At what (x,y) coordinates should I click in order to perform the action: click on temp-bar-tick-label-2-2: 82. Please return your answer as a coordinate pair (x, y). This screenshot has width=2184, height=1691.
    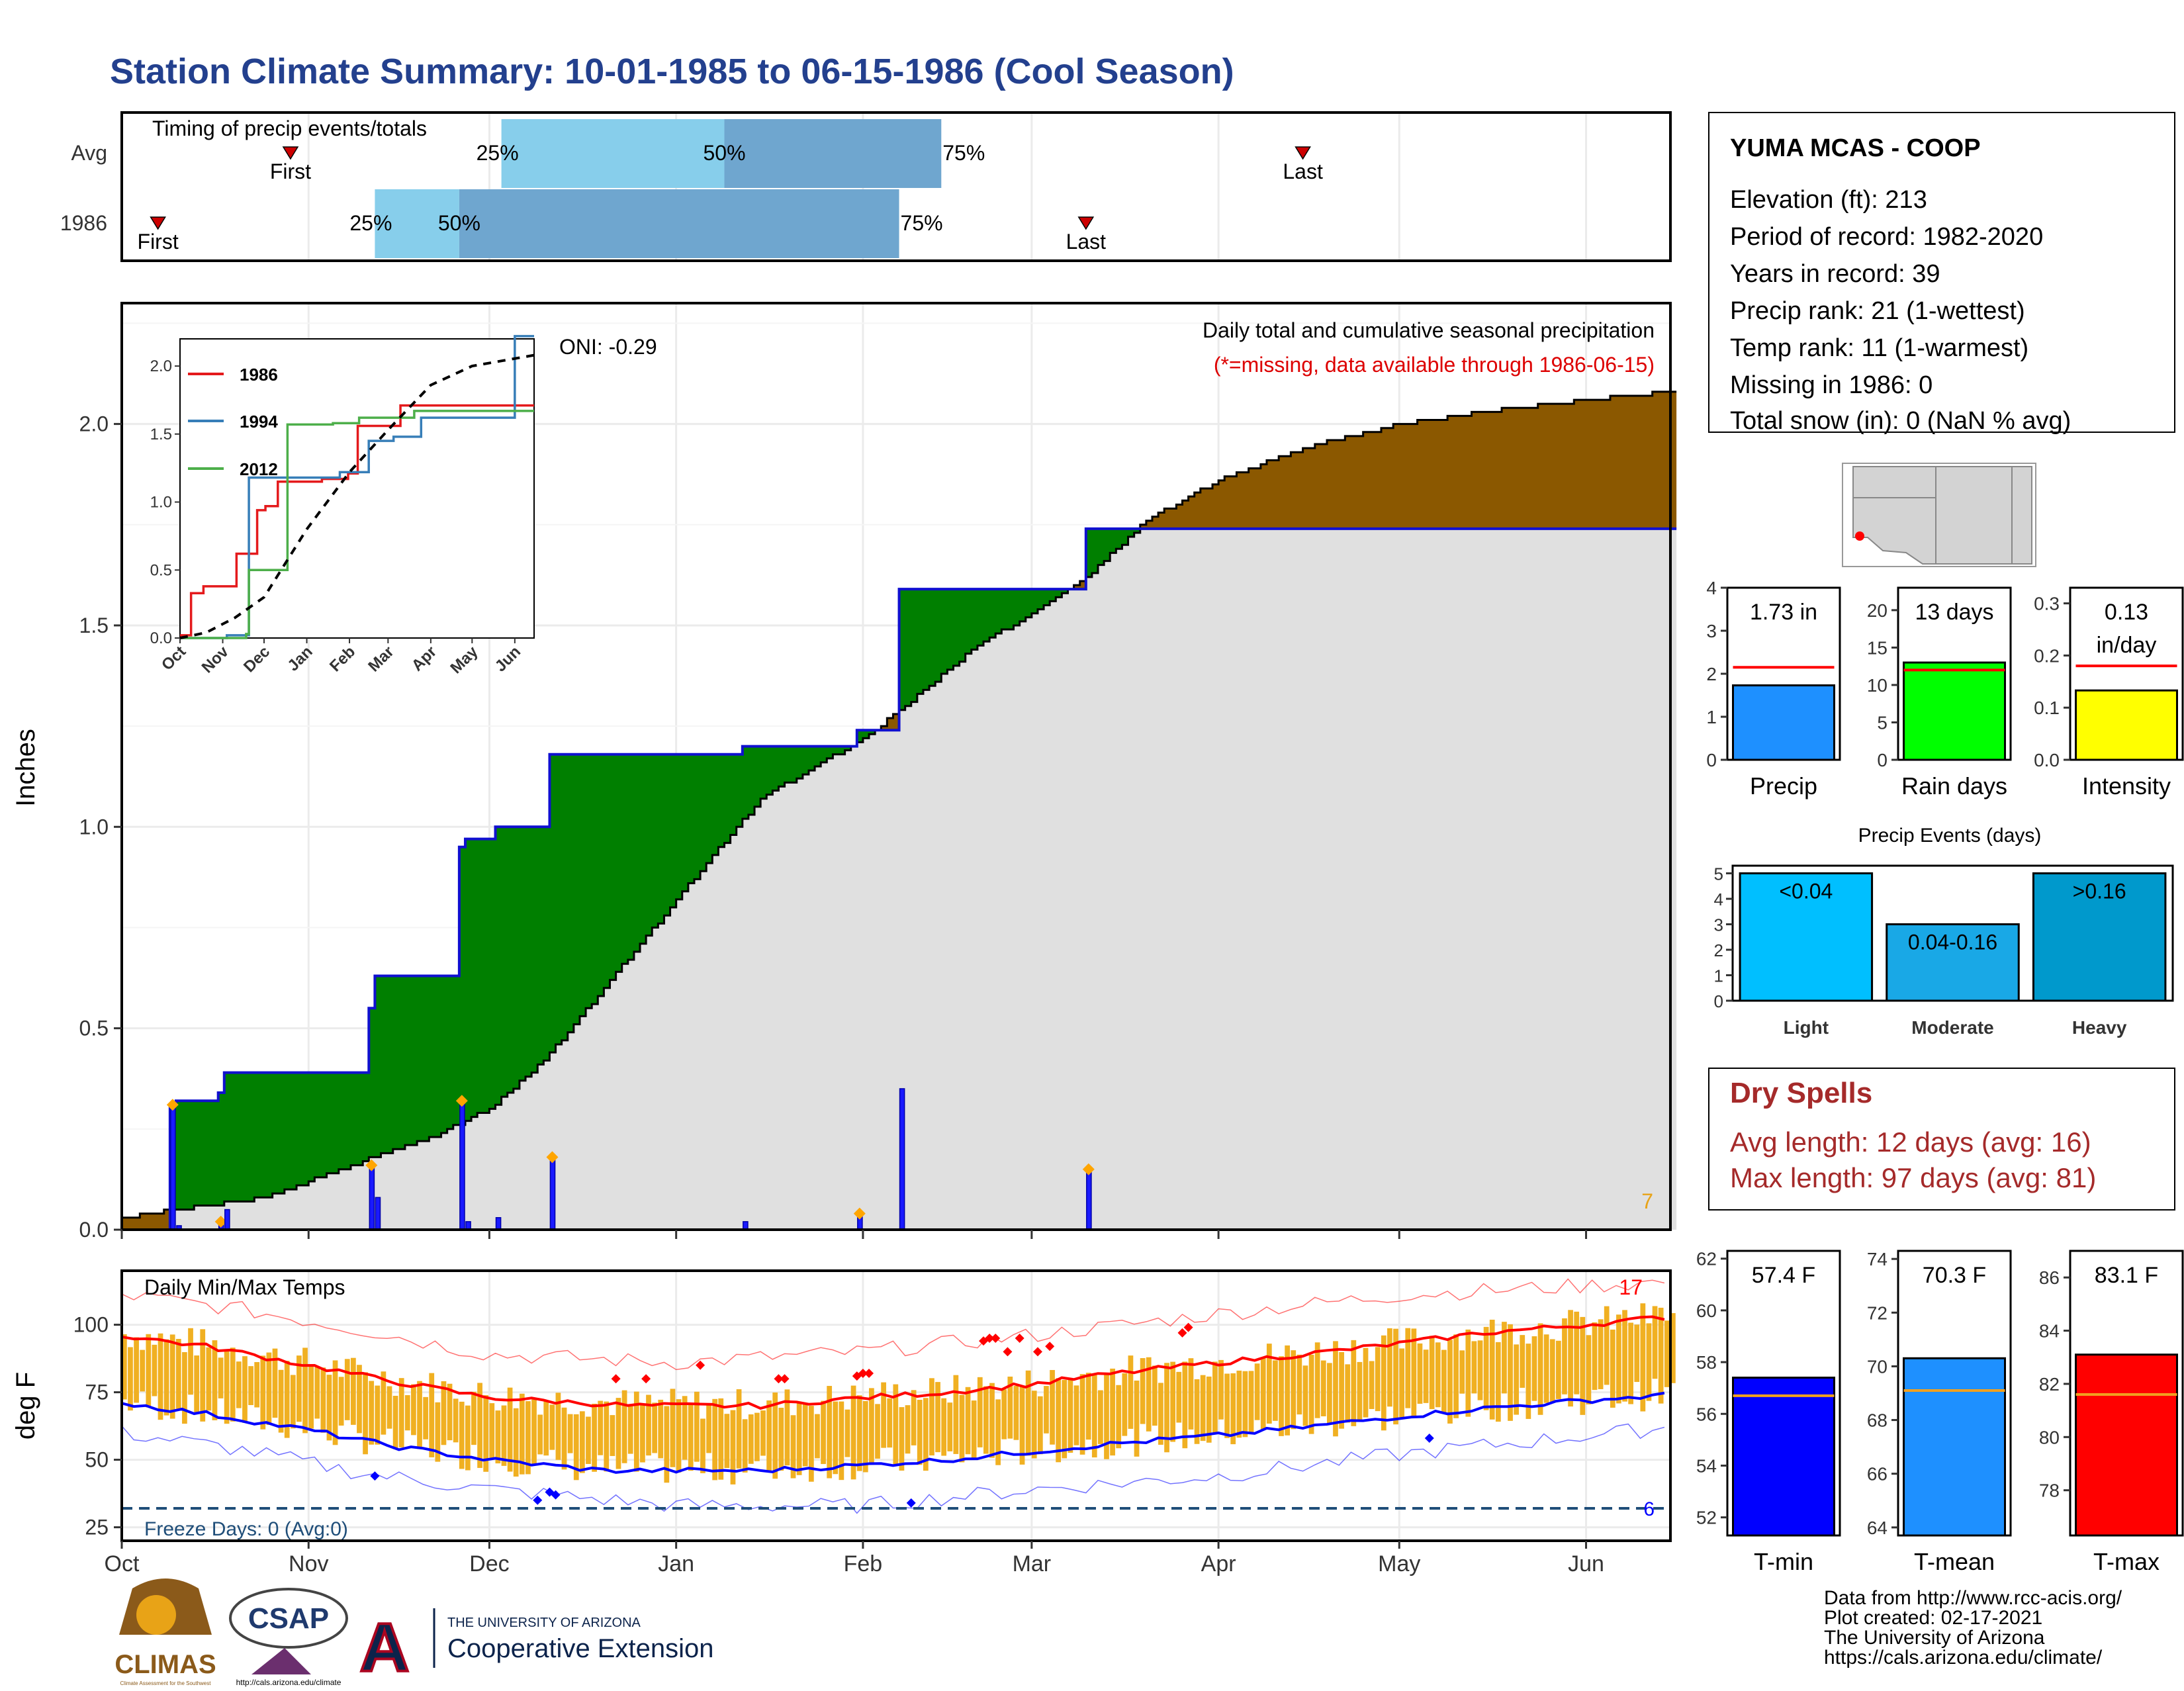
    Looking at the image, I should click on (2049, 1384).